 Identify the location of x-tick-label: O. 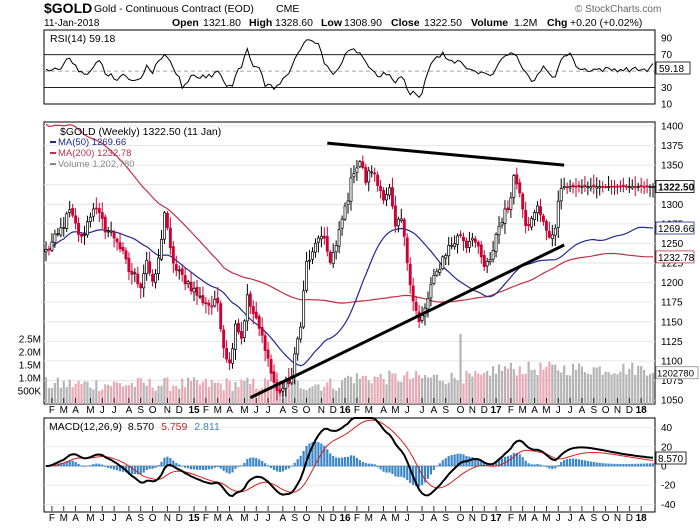
(606, 518).